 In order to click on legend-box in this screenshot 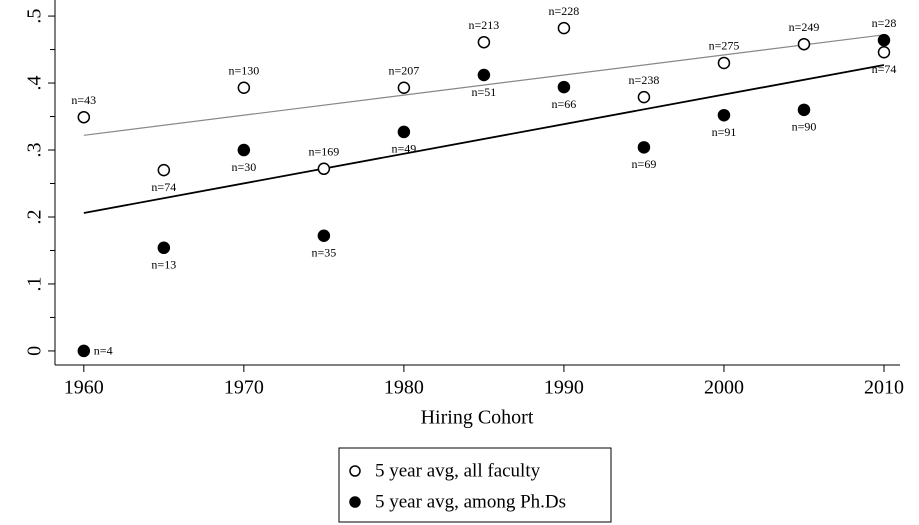, I will do `click(475, 485)`.